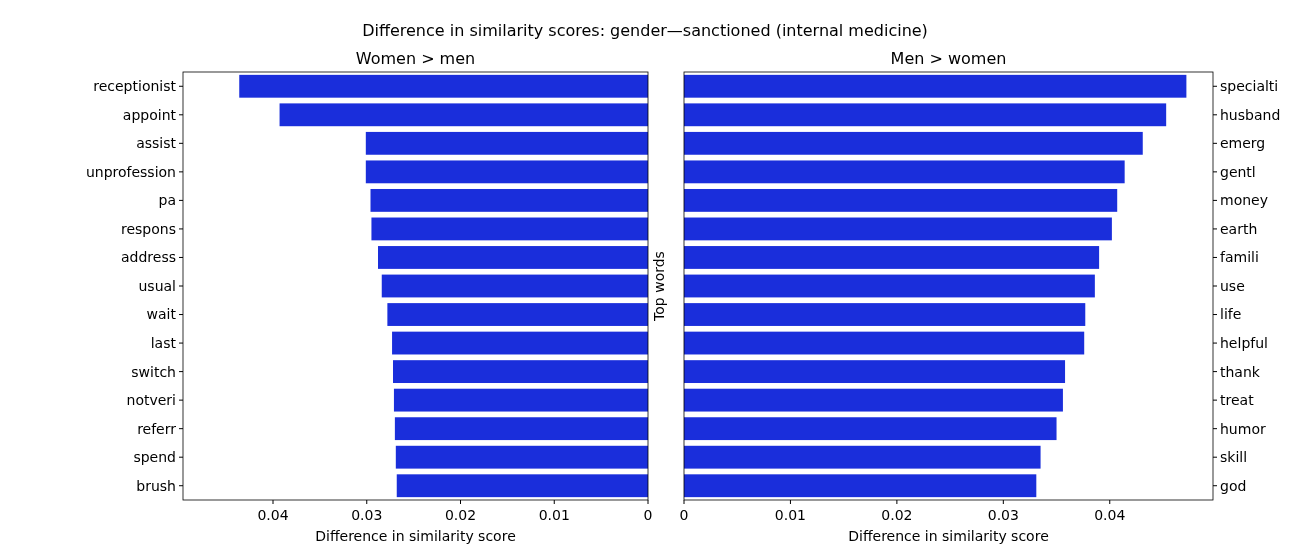 The image size is (1290, 545). What do you see at coordinates (163, 342) in the screenshot?
I see `y-tick-label: last` at bounding box center [163, 342].